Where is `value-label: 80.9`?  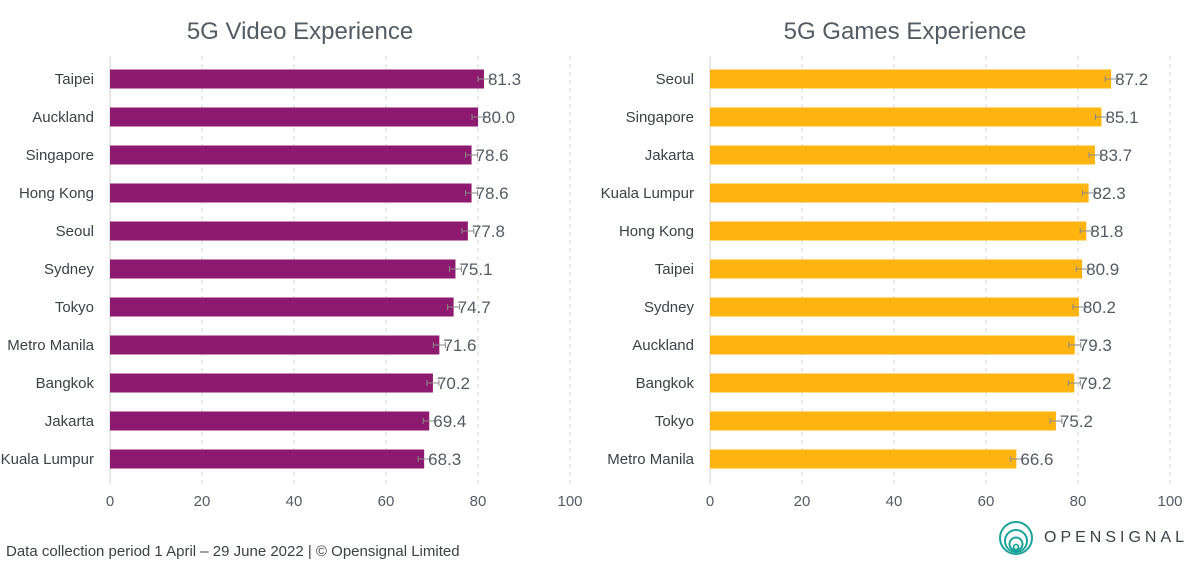
value-label: 80.9 is located at coordinates (1102, 269).